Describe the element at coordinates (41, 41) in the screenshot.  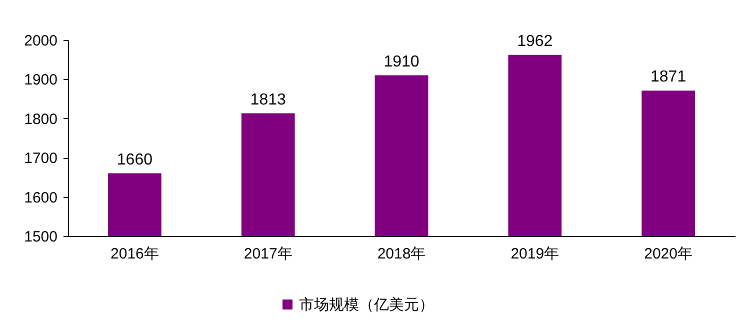
I see `y-tick-label: 2000` at that location.